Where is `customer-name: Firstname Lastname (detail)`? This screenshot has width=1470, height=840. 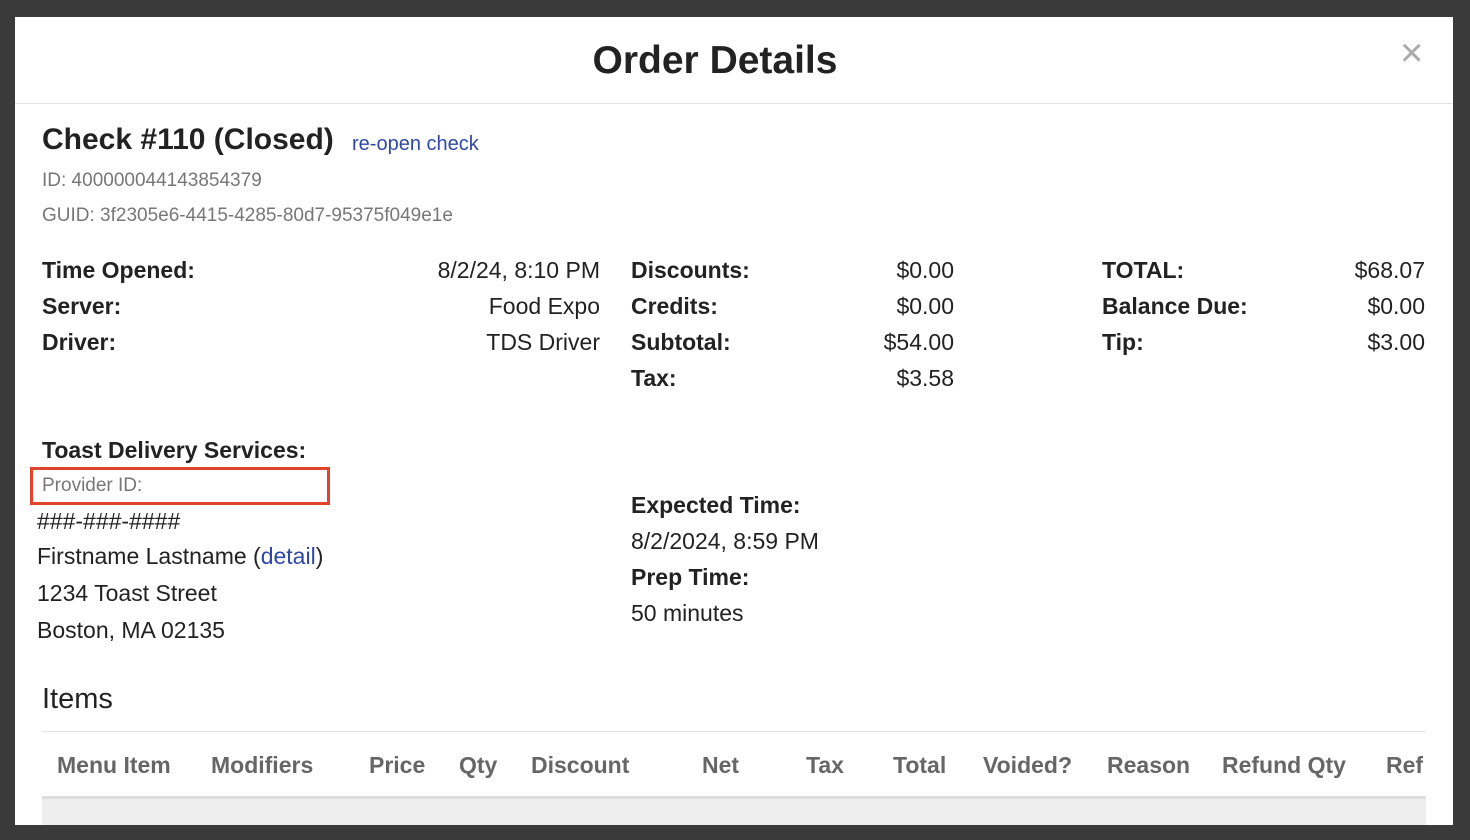
customer-name: Firstname Lastname (detail) is located at coordinates (180, 556).